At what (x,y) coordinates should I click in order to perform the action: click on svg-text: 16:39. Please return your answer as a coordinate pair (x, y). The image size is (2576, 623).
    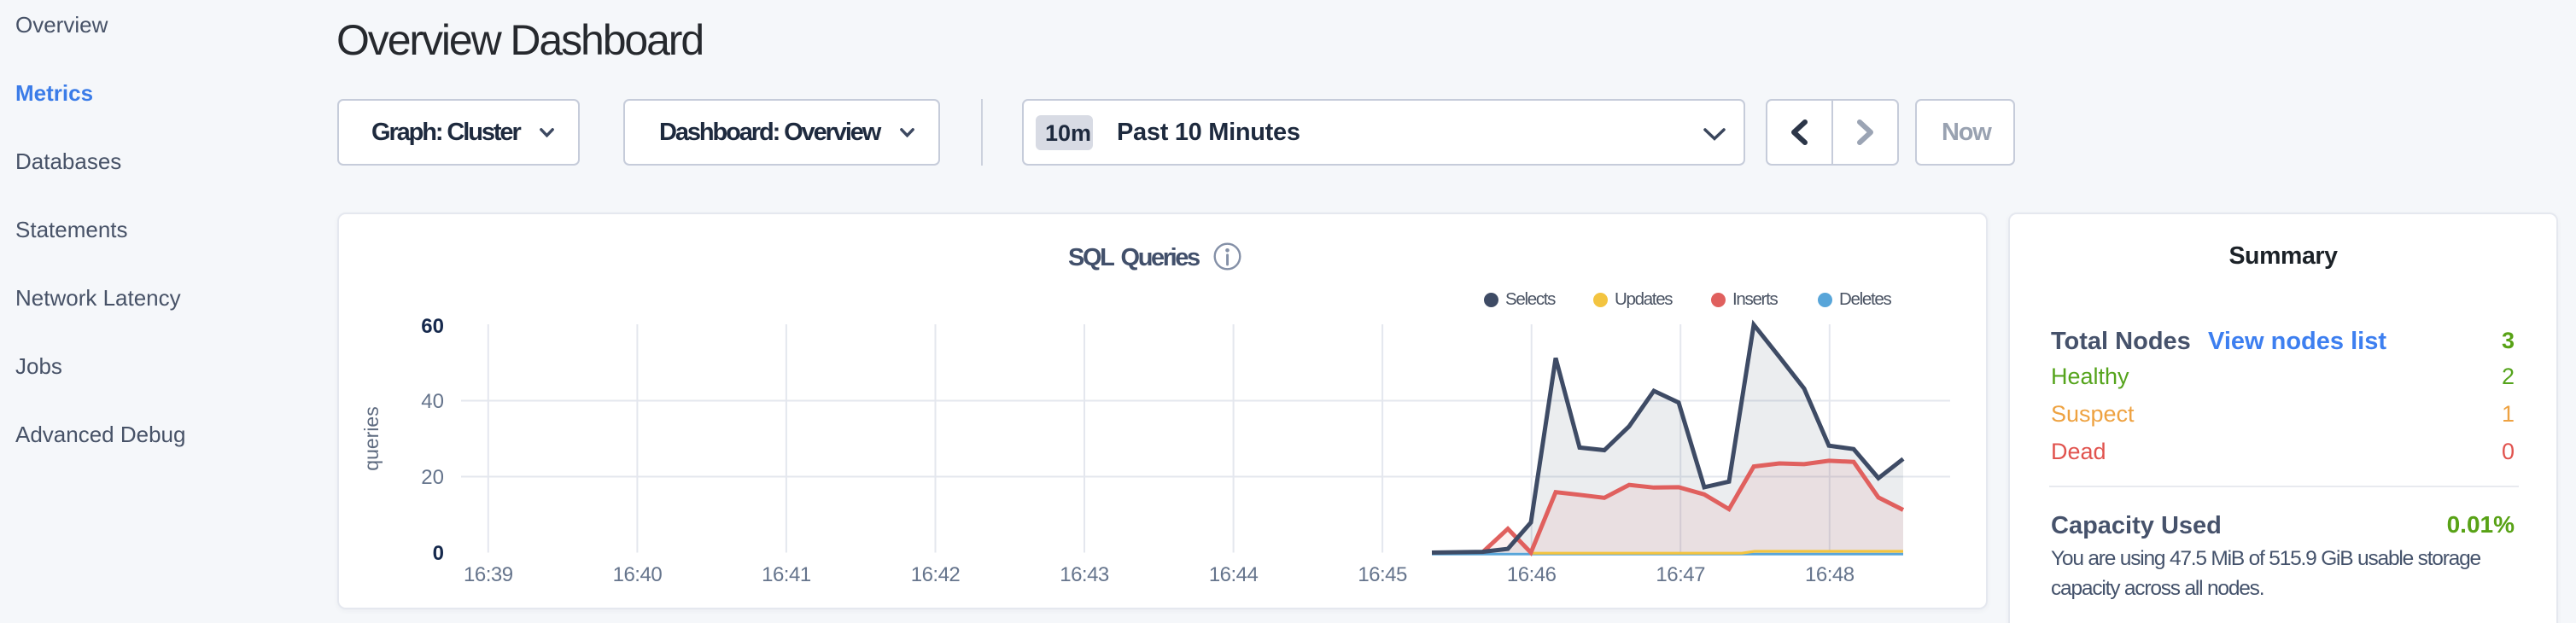
    Looking at the image, I should click on (488, 574).